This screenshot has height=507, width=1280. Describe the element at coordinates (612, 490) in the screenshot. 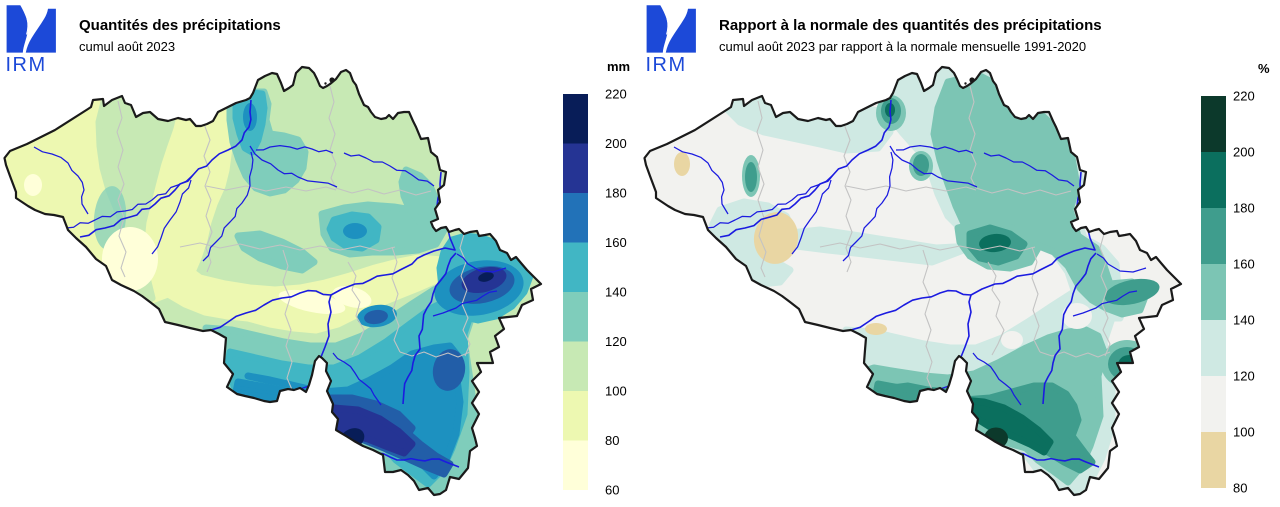

I see `svg-text: 60` at that location.